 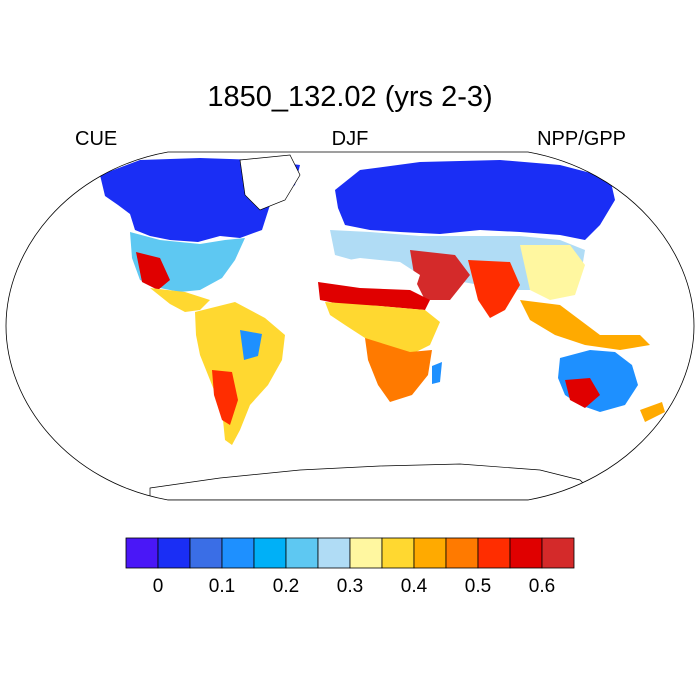 I want to click on australia-dry-region, so click(x=582, y=393).